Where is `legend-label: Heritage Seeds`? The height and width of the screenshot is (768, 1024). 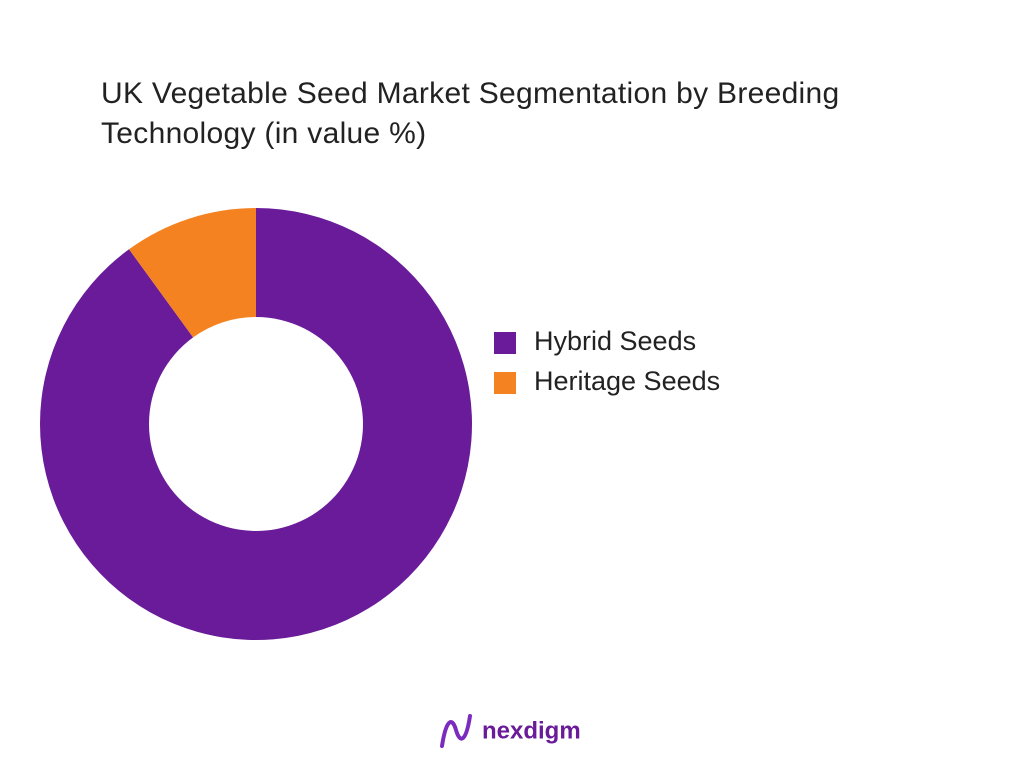
legend-label: Heritage Seeds is located at coordinates (627, 381).